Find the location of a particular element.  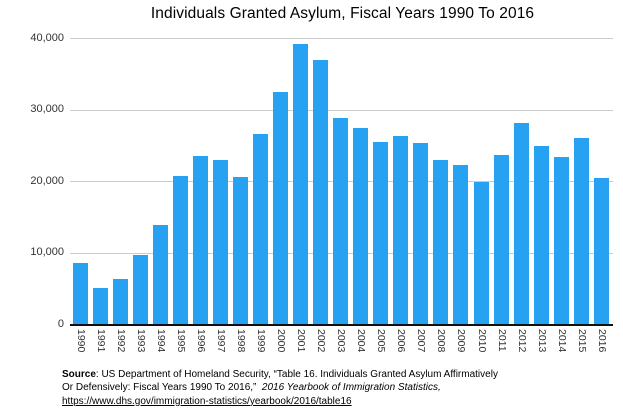

y-tick-label-10,000: 10,000 is located at coordinates (47, 252).